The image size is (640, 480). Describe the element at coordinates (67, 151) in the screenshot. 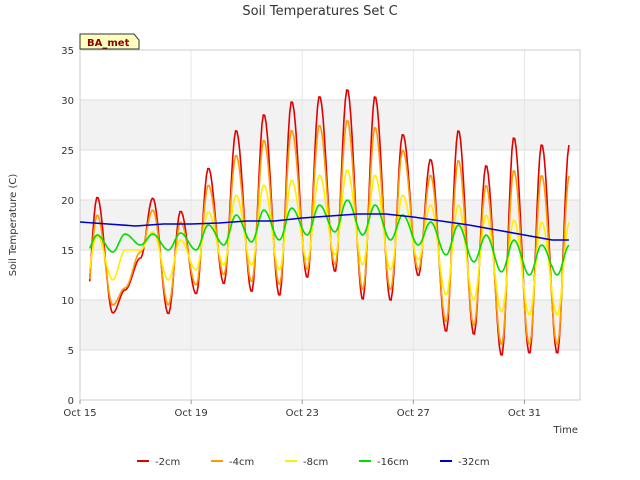

I see `y-tick-label: 25` at that location.